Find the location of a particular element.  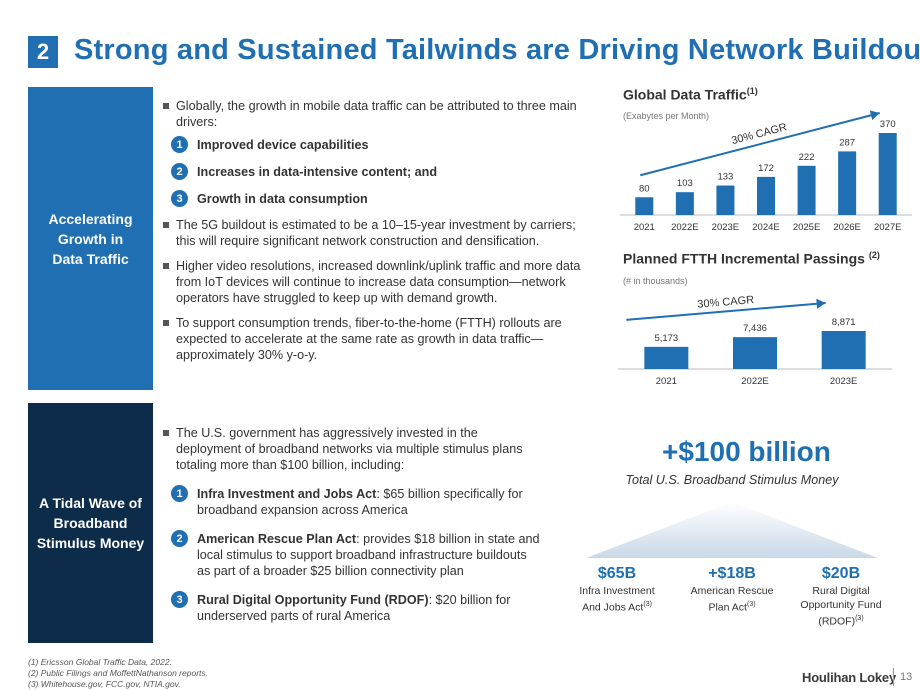

stimulus-label-line: Rural Digital is located at coordinates (841, 591).